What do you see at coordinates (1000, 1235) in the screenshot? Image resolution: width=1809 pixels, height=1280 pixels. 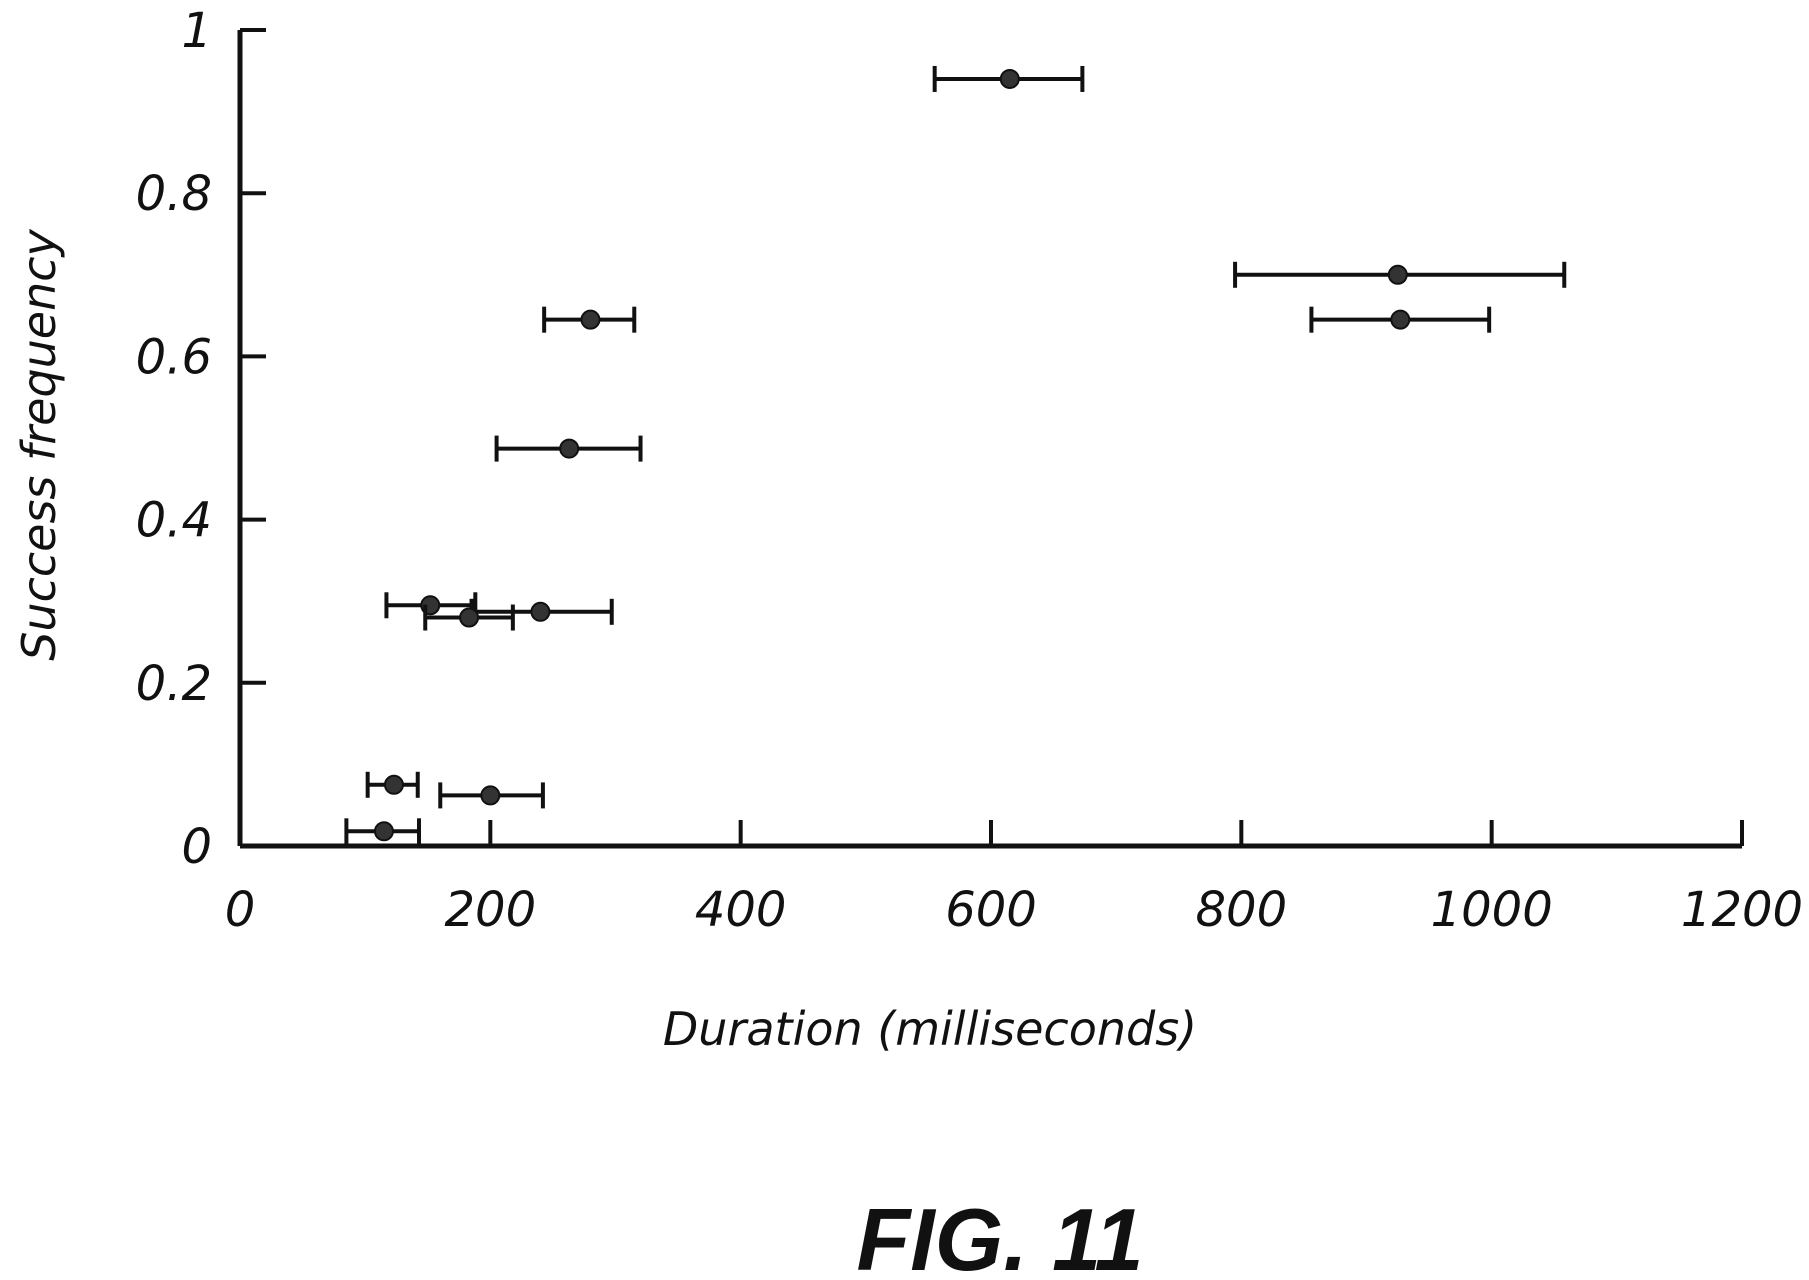 I see `figure-caption: FIG. 11` at bounding box center [1000, 1235].